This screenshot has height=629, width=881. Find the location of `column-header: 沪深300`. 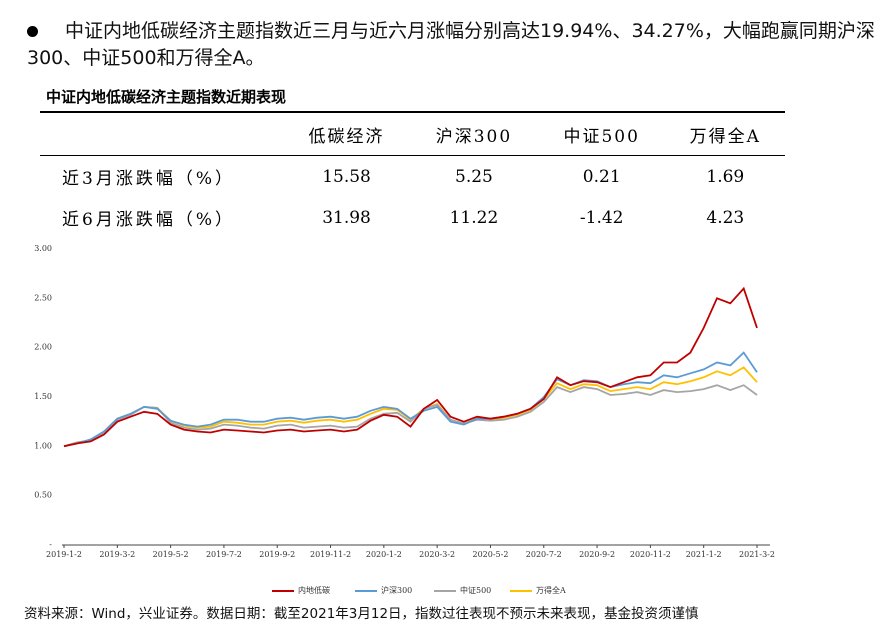

column-header: 沪深300 is located at coordinates (474, 133).